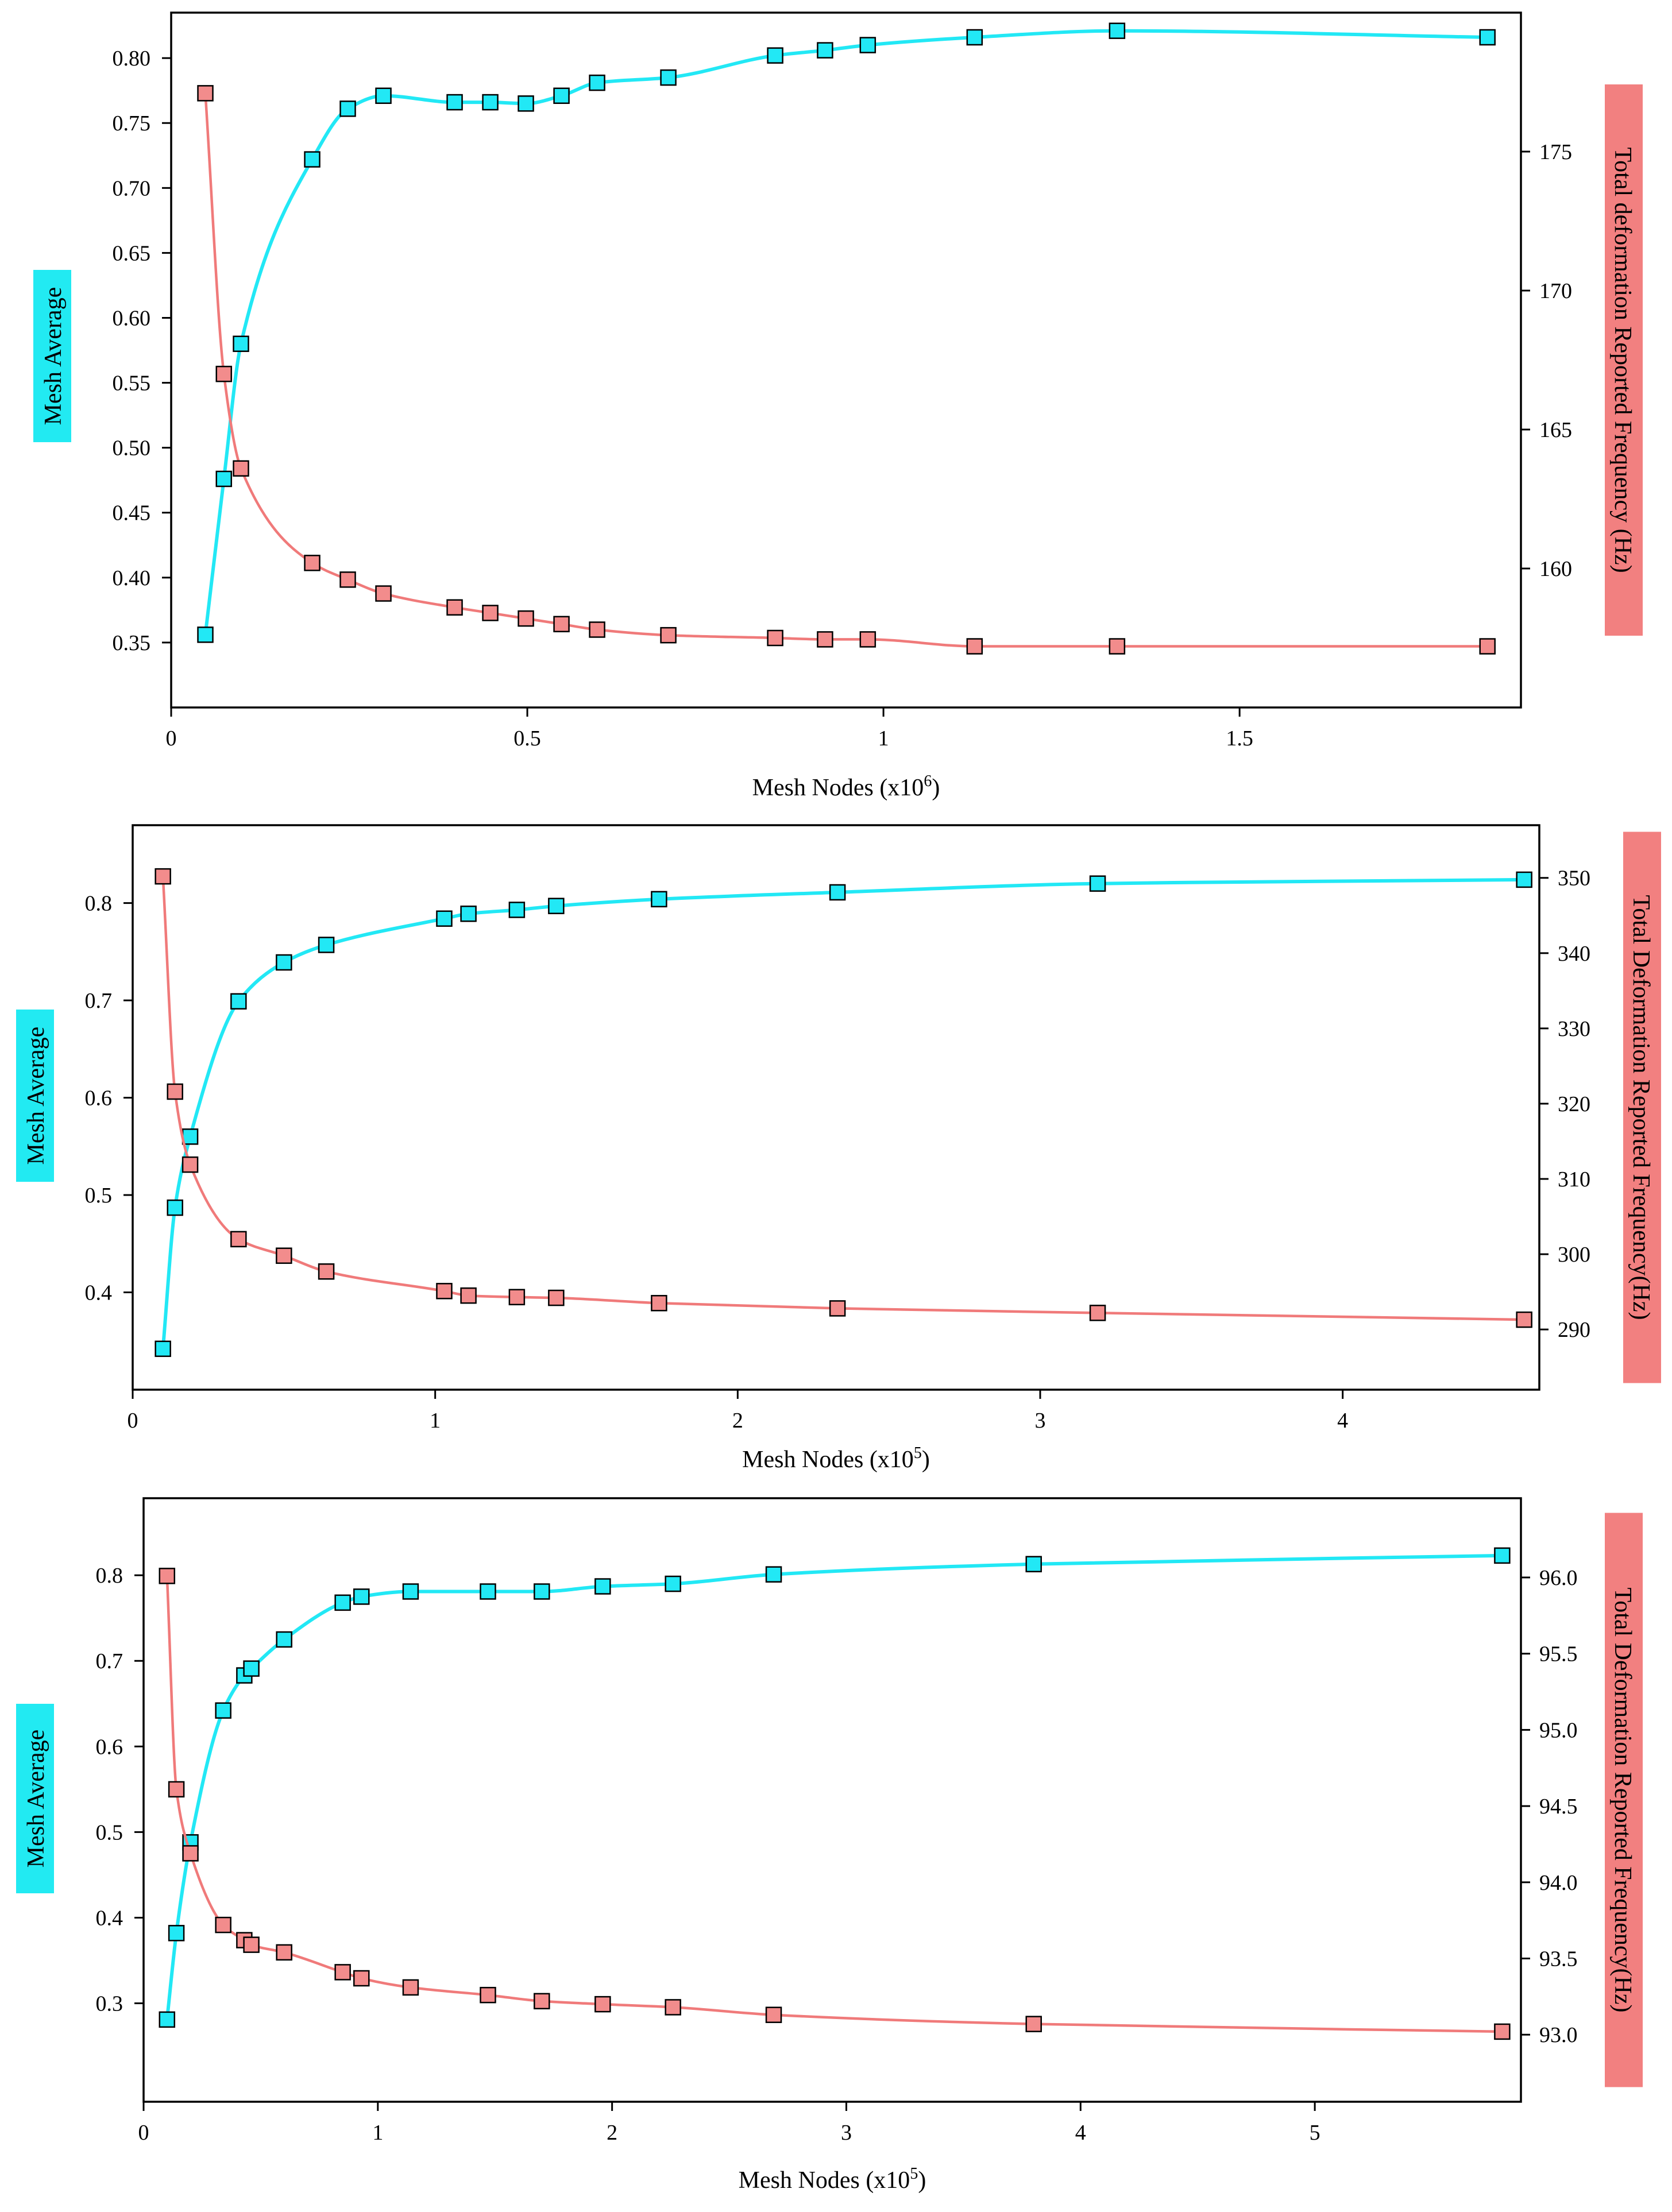  What do you see at coordinates (1574, 1330) in the screenshot?
I see `y-right-tick-label: 290` at bounding box center [1574, 1330].